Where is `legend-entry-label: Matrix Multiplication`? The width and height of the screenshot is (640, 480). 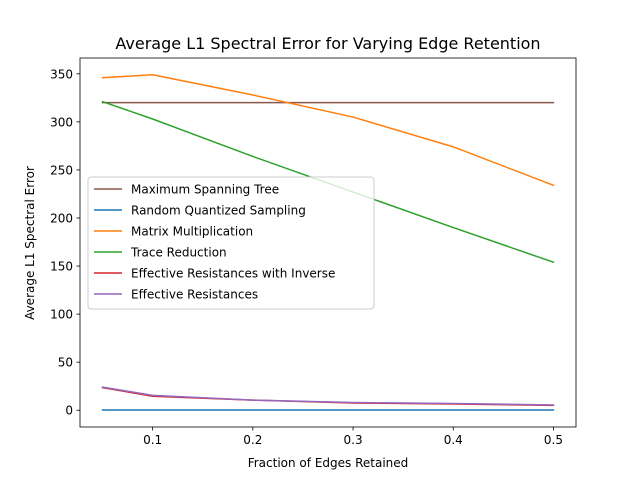
legend-entry-label: Matrix Multiplication is located at coordinates (192, 232).